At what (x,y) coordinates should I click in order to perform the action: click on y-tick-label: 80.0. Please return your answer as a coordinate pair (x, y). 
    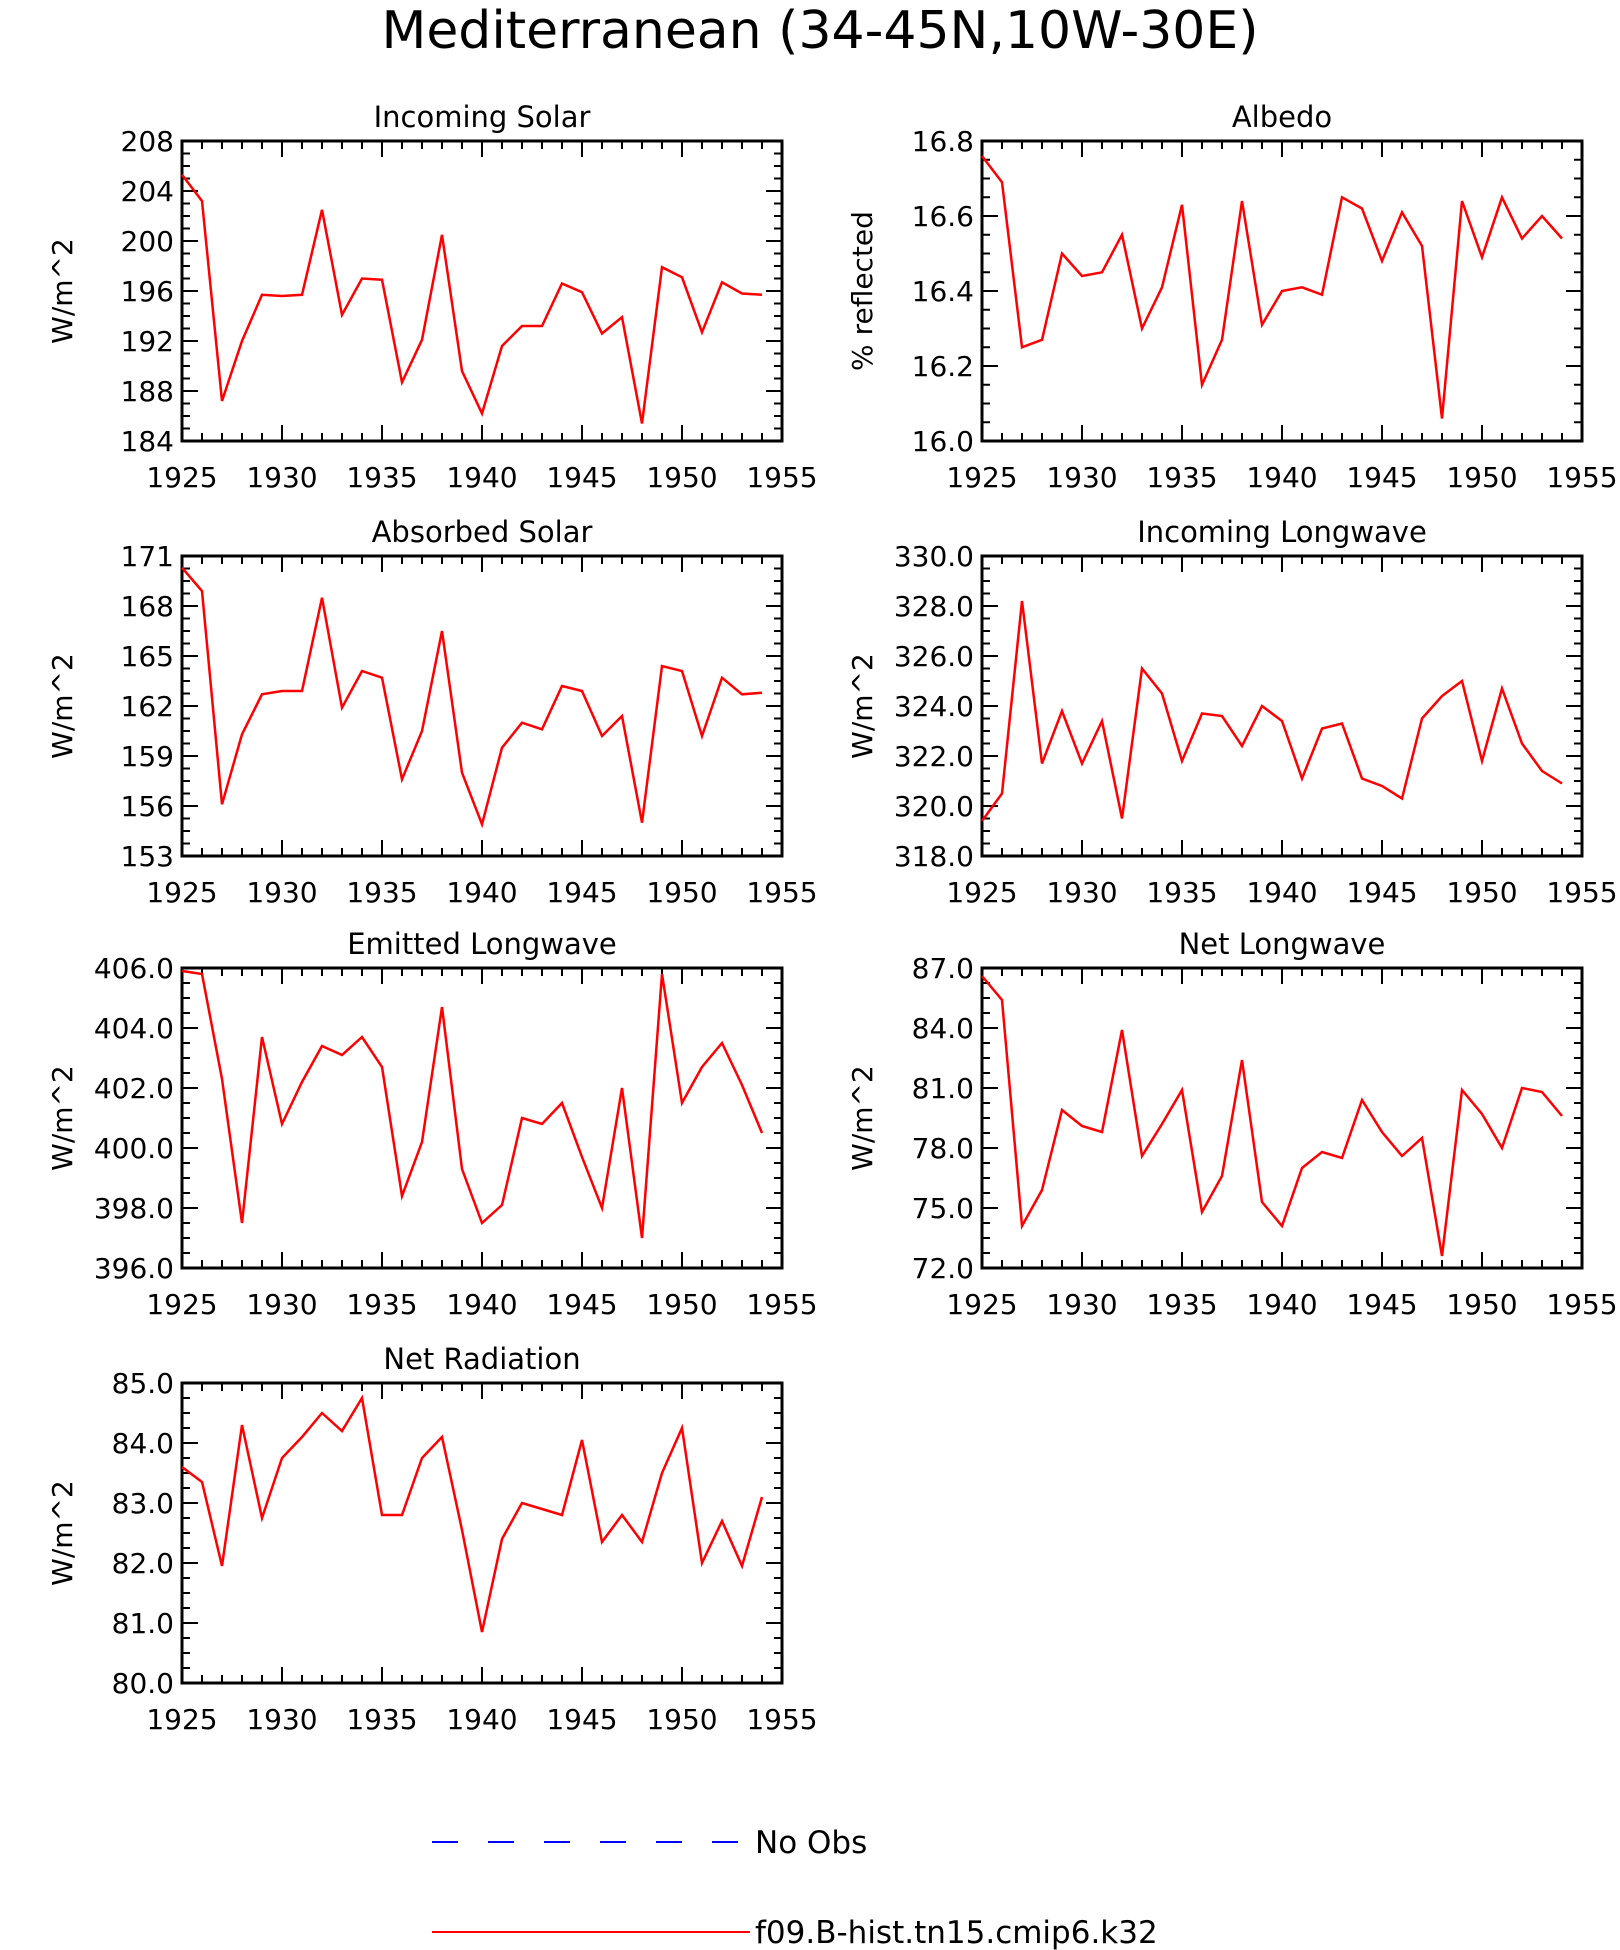
    Looking at the image, I should click on (143, 1683).